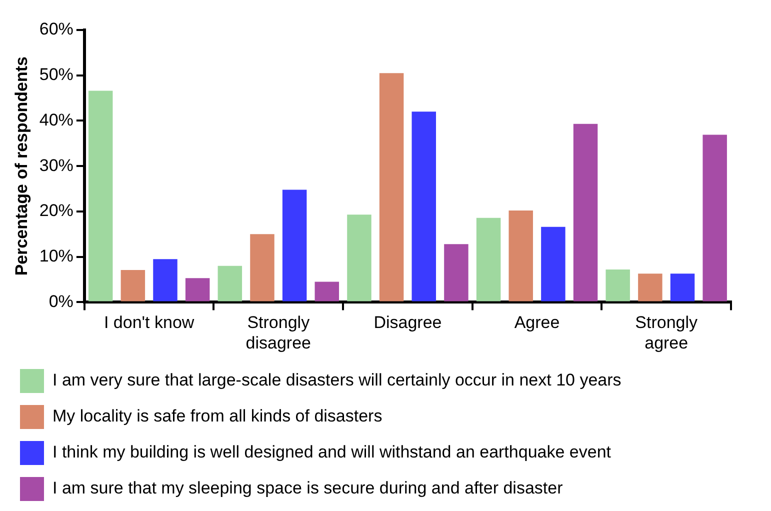 This screenshot has height=511, width=771. I want to click on x-tick-label: Strongly agree, so click(666, 332).